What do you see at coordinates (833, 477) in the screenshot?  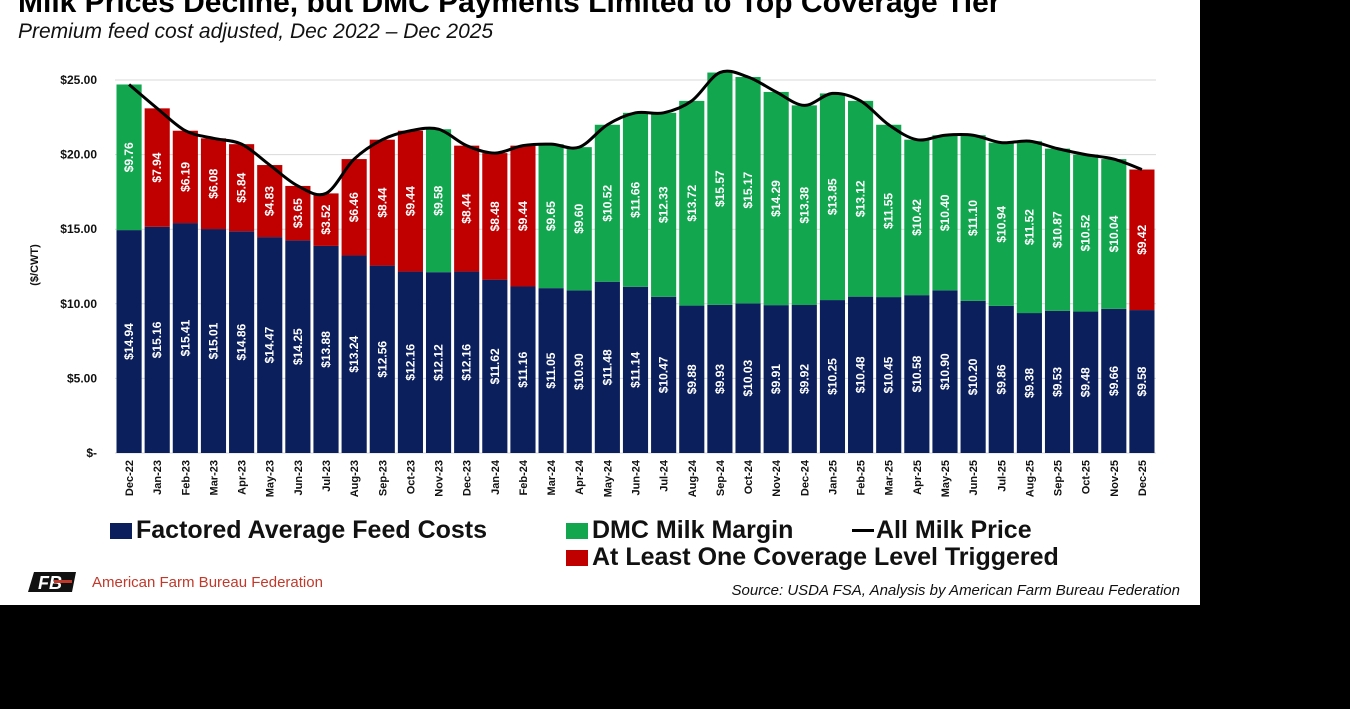 I see `x-tick-label: Jan-25` at bounding box center [833, 477].